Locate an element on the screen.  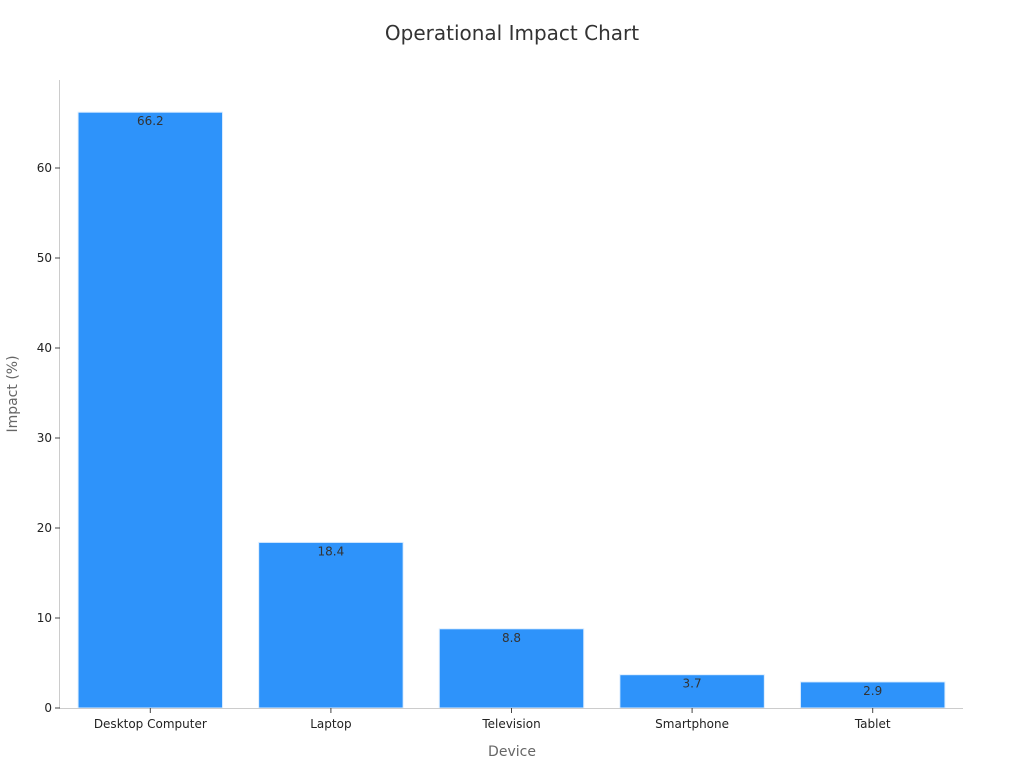
bar-smartphone is located at coordinates (692, 691).